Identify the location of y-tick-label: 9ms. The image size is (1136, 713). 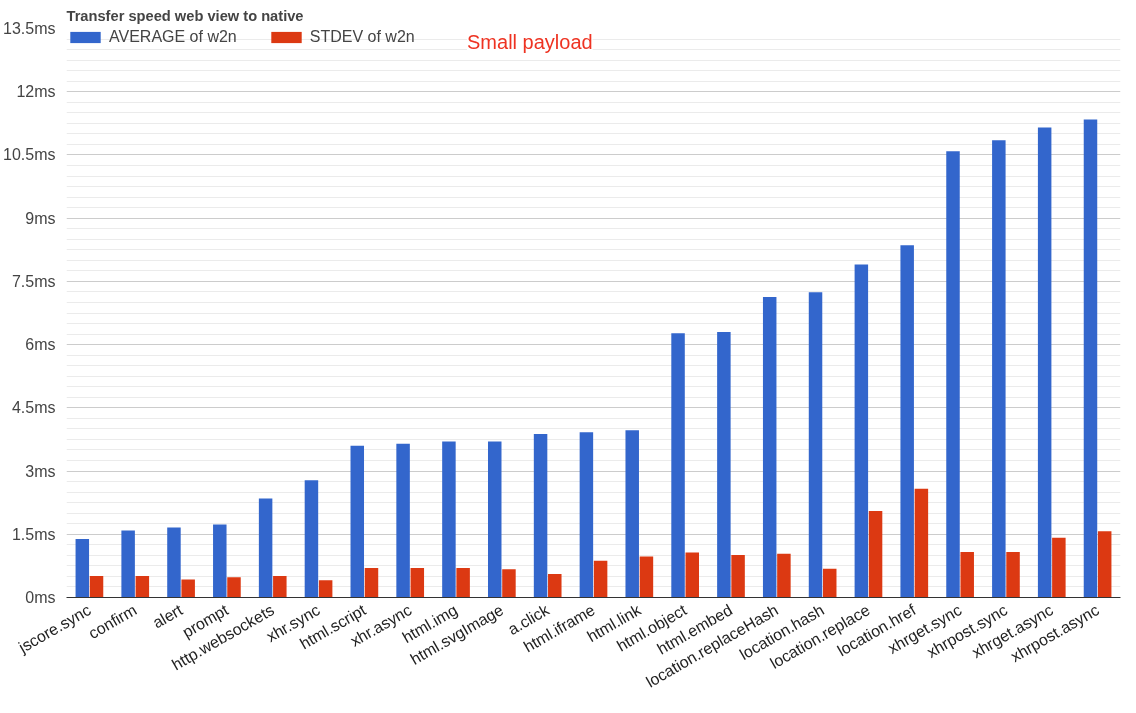
(40, 218).